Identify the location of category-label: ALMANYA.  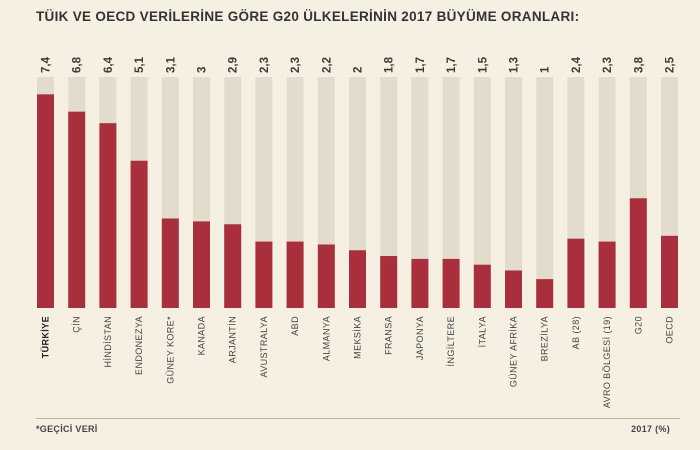
(326, 338).